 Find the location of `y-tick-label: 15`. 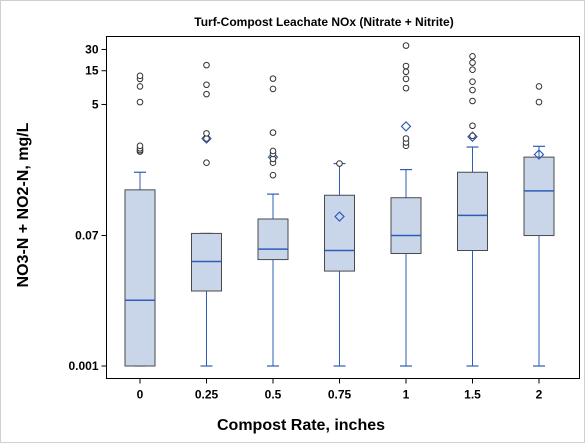

y-tick-label: 15 is located at coordinates (92, 71).